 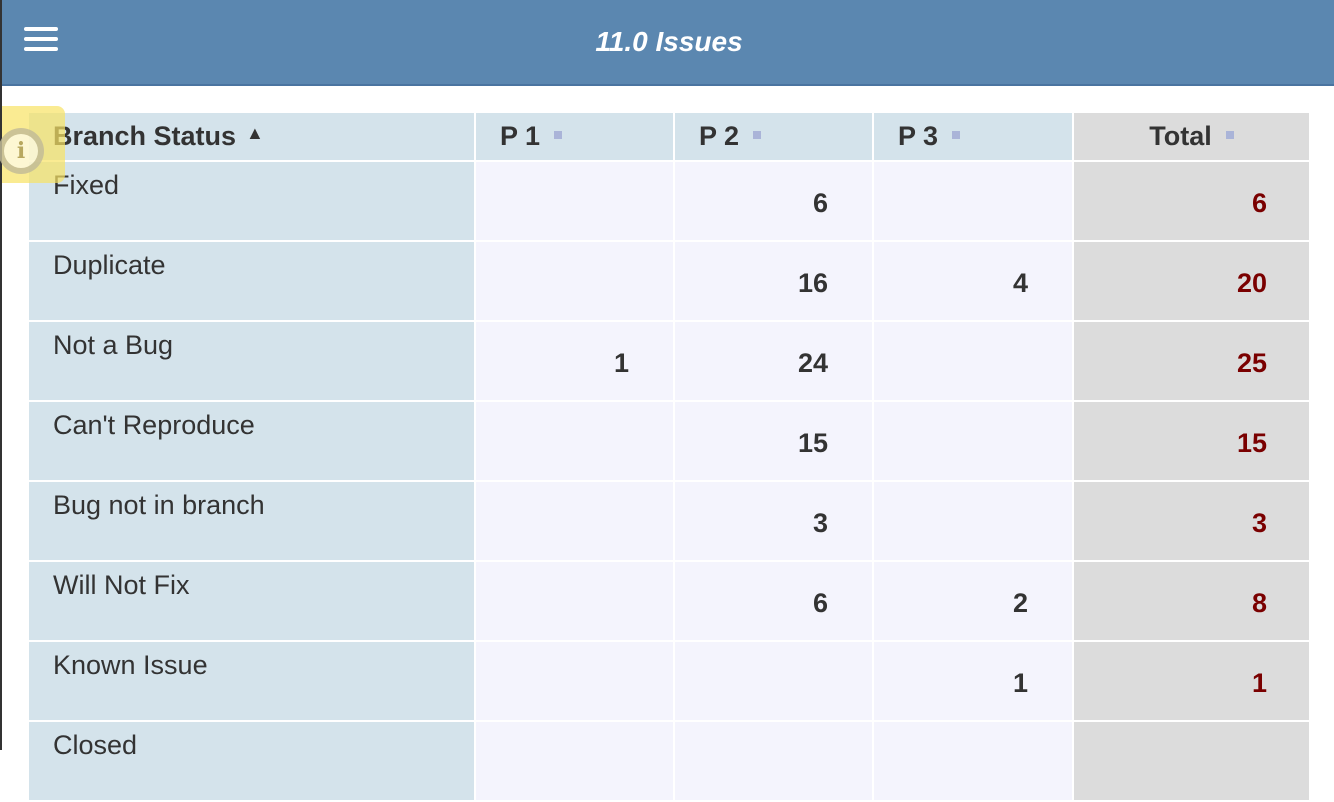 I want to click on table-row: Bug not in branch 3 3, so click(x=669, y=521).